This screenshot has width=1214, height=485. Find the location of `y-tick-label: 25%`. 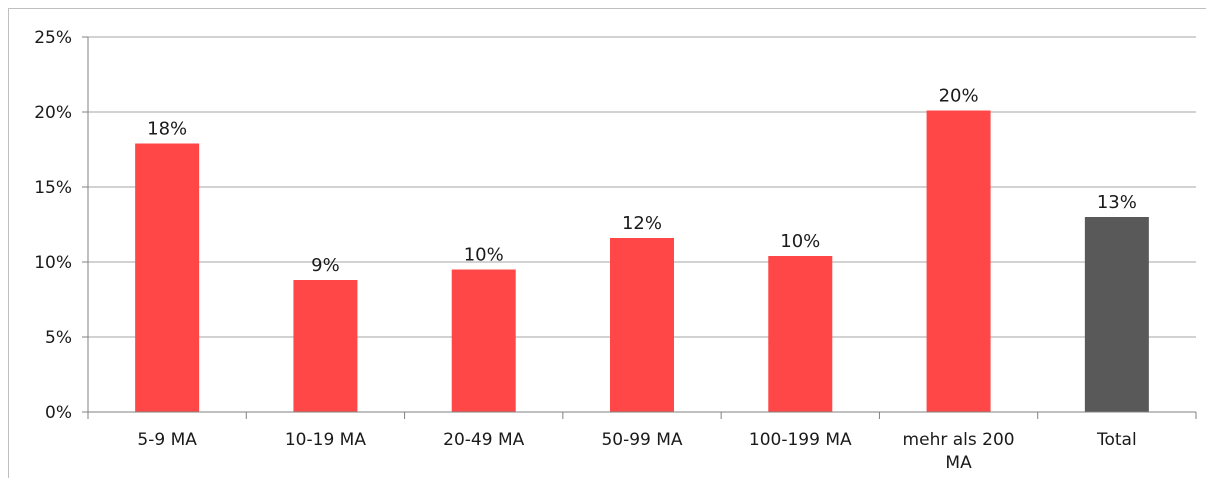

y-tick-label: 25% is located at coordinates (53, 38).